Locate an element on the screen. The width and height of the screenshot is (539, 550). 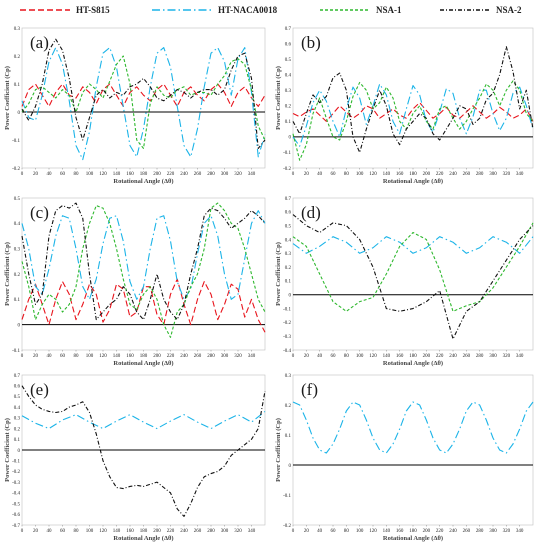
y-tick-label: 0.6 is located at coordinates (17, 387).